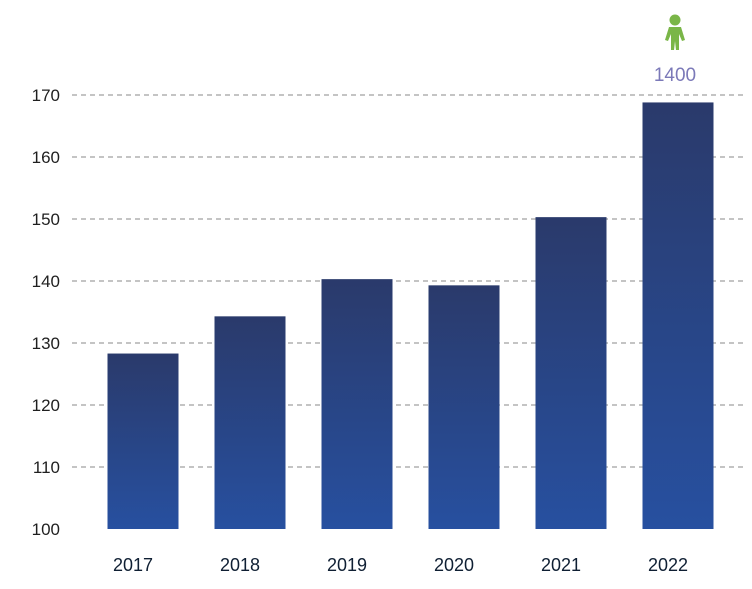  I want to click on person-icon, so click(675, 32).